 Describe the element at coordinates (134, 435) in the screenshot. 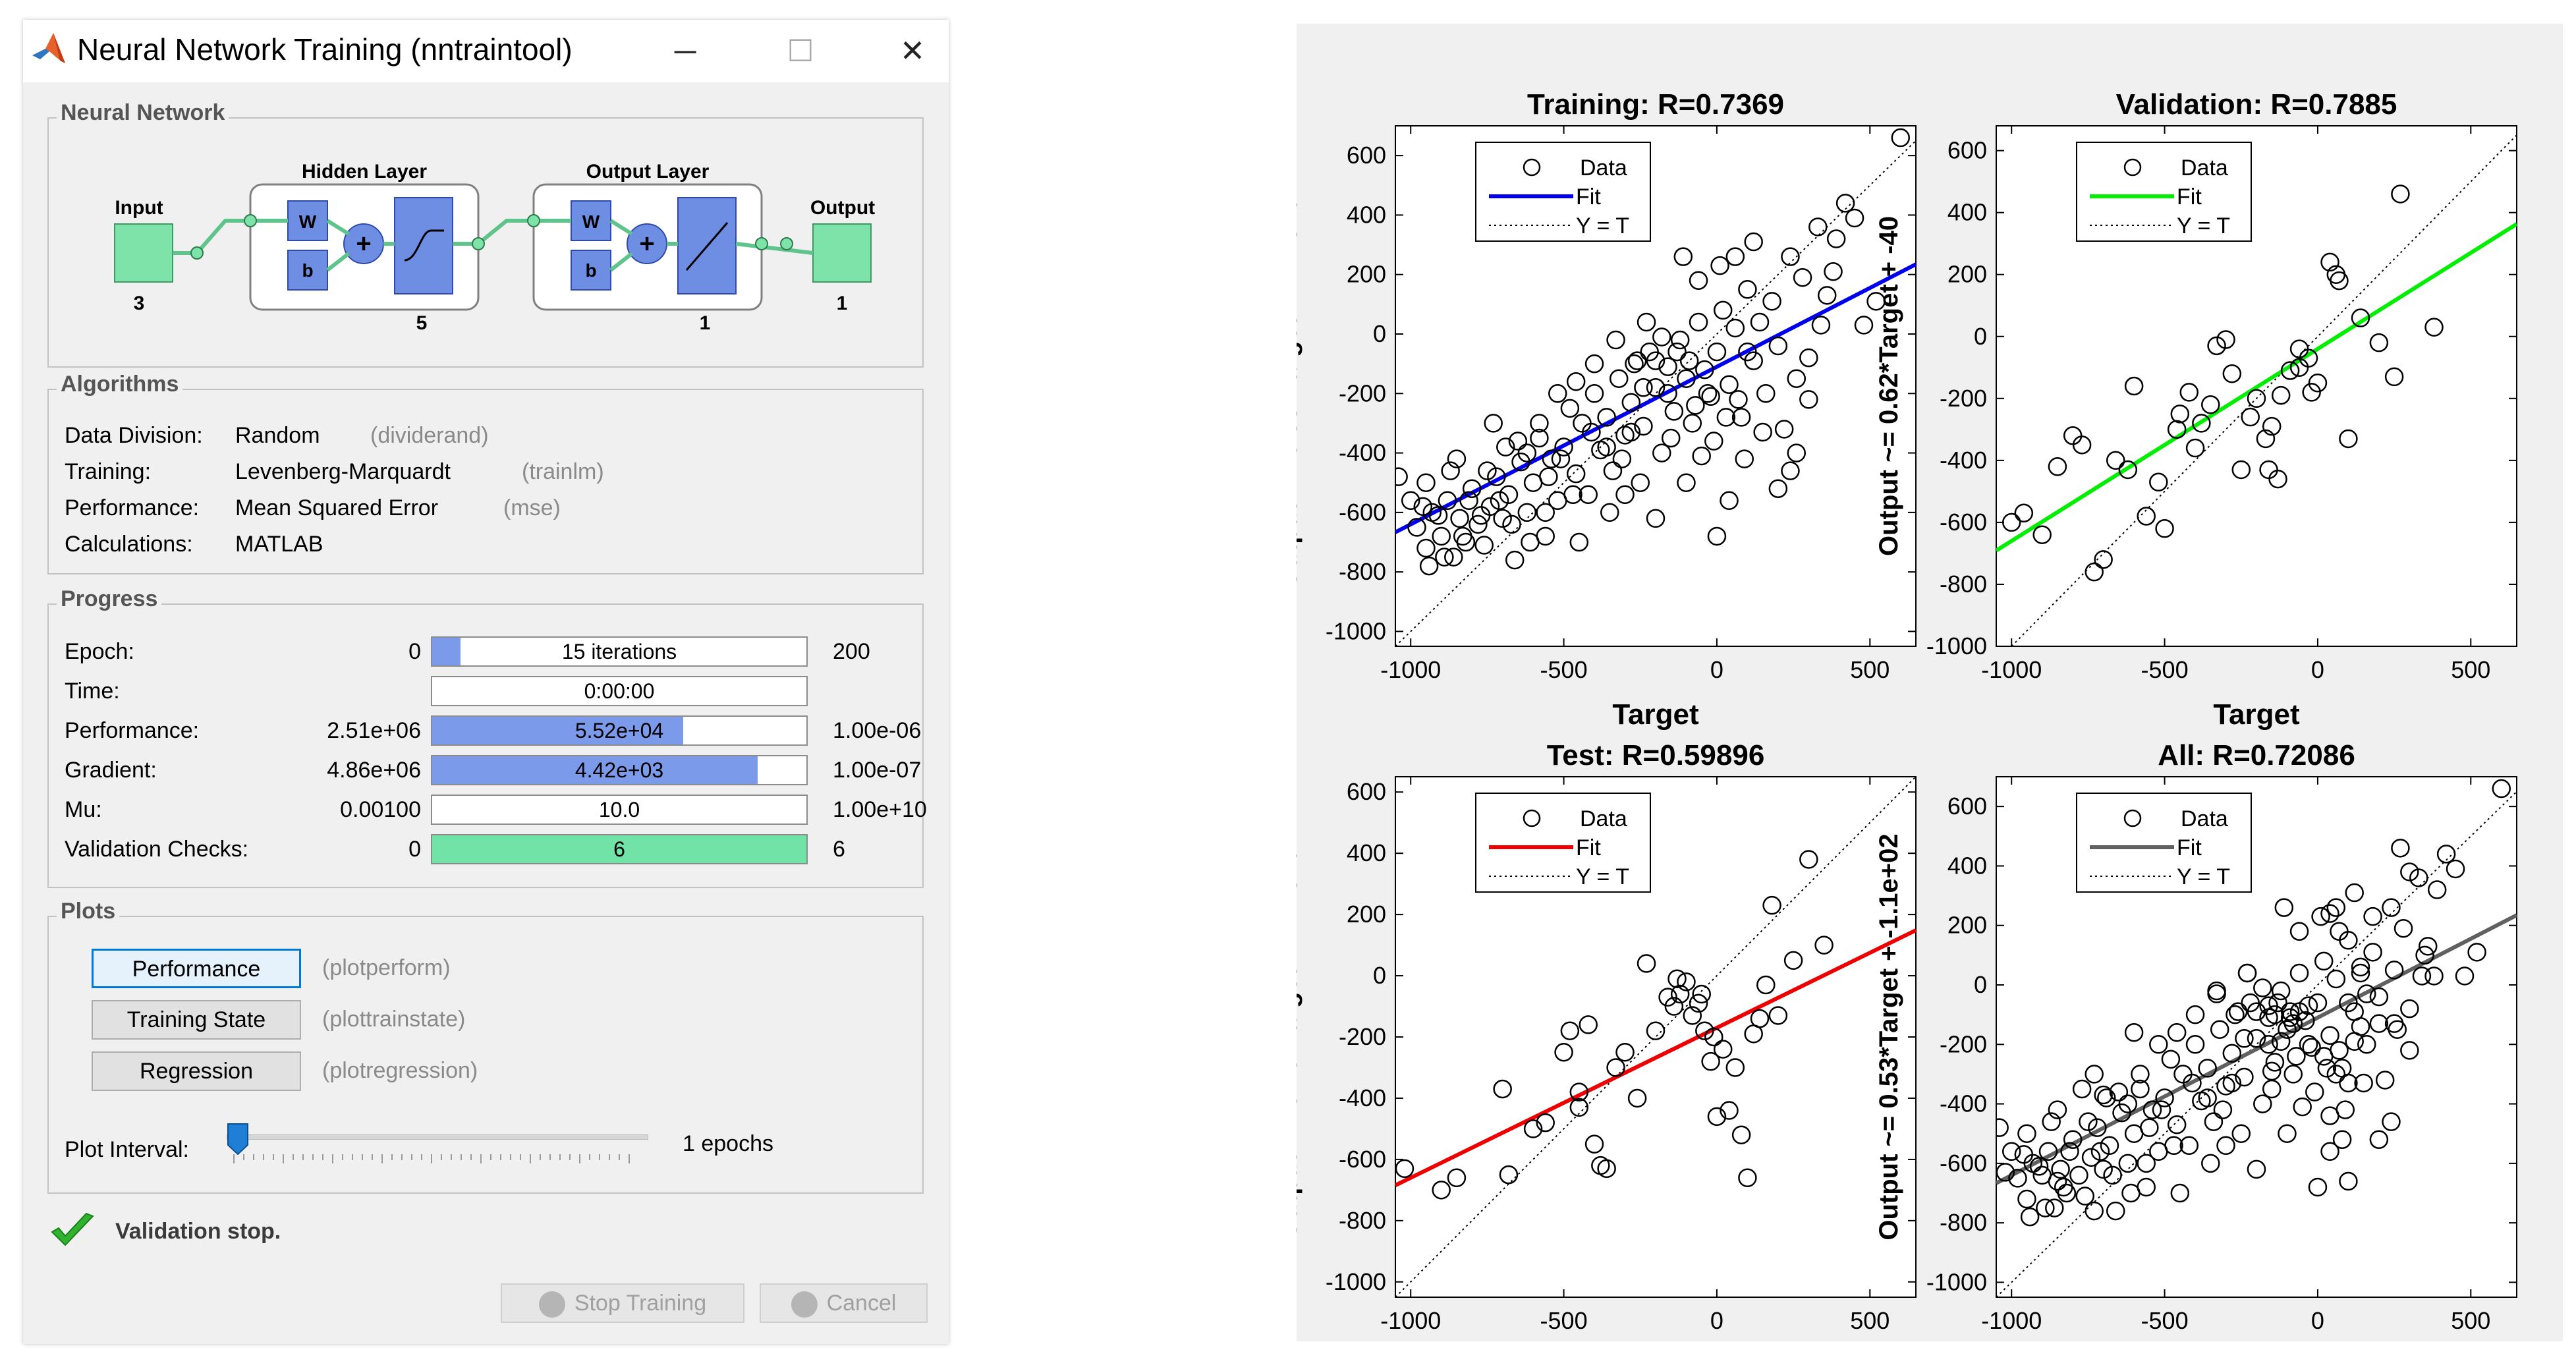

I see `algo-label-data-division: Data Division:` at that location.